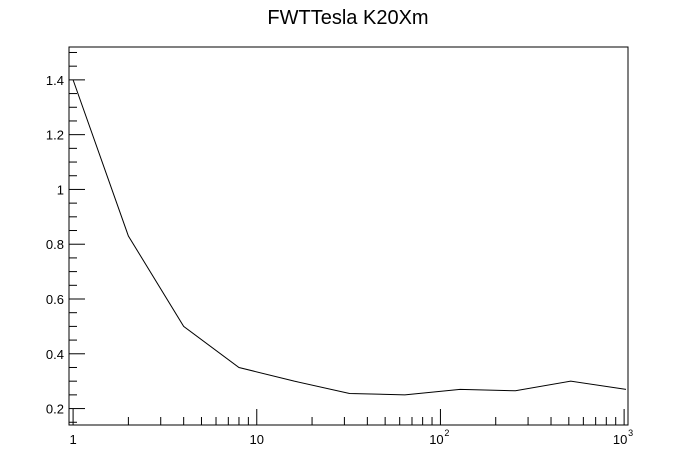  What do you see at coordinates (55, 135) in the screenshot?
I see `y-tick-label: 1.2` at bounding box center [55, 135].